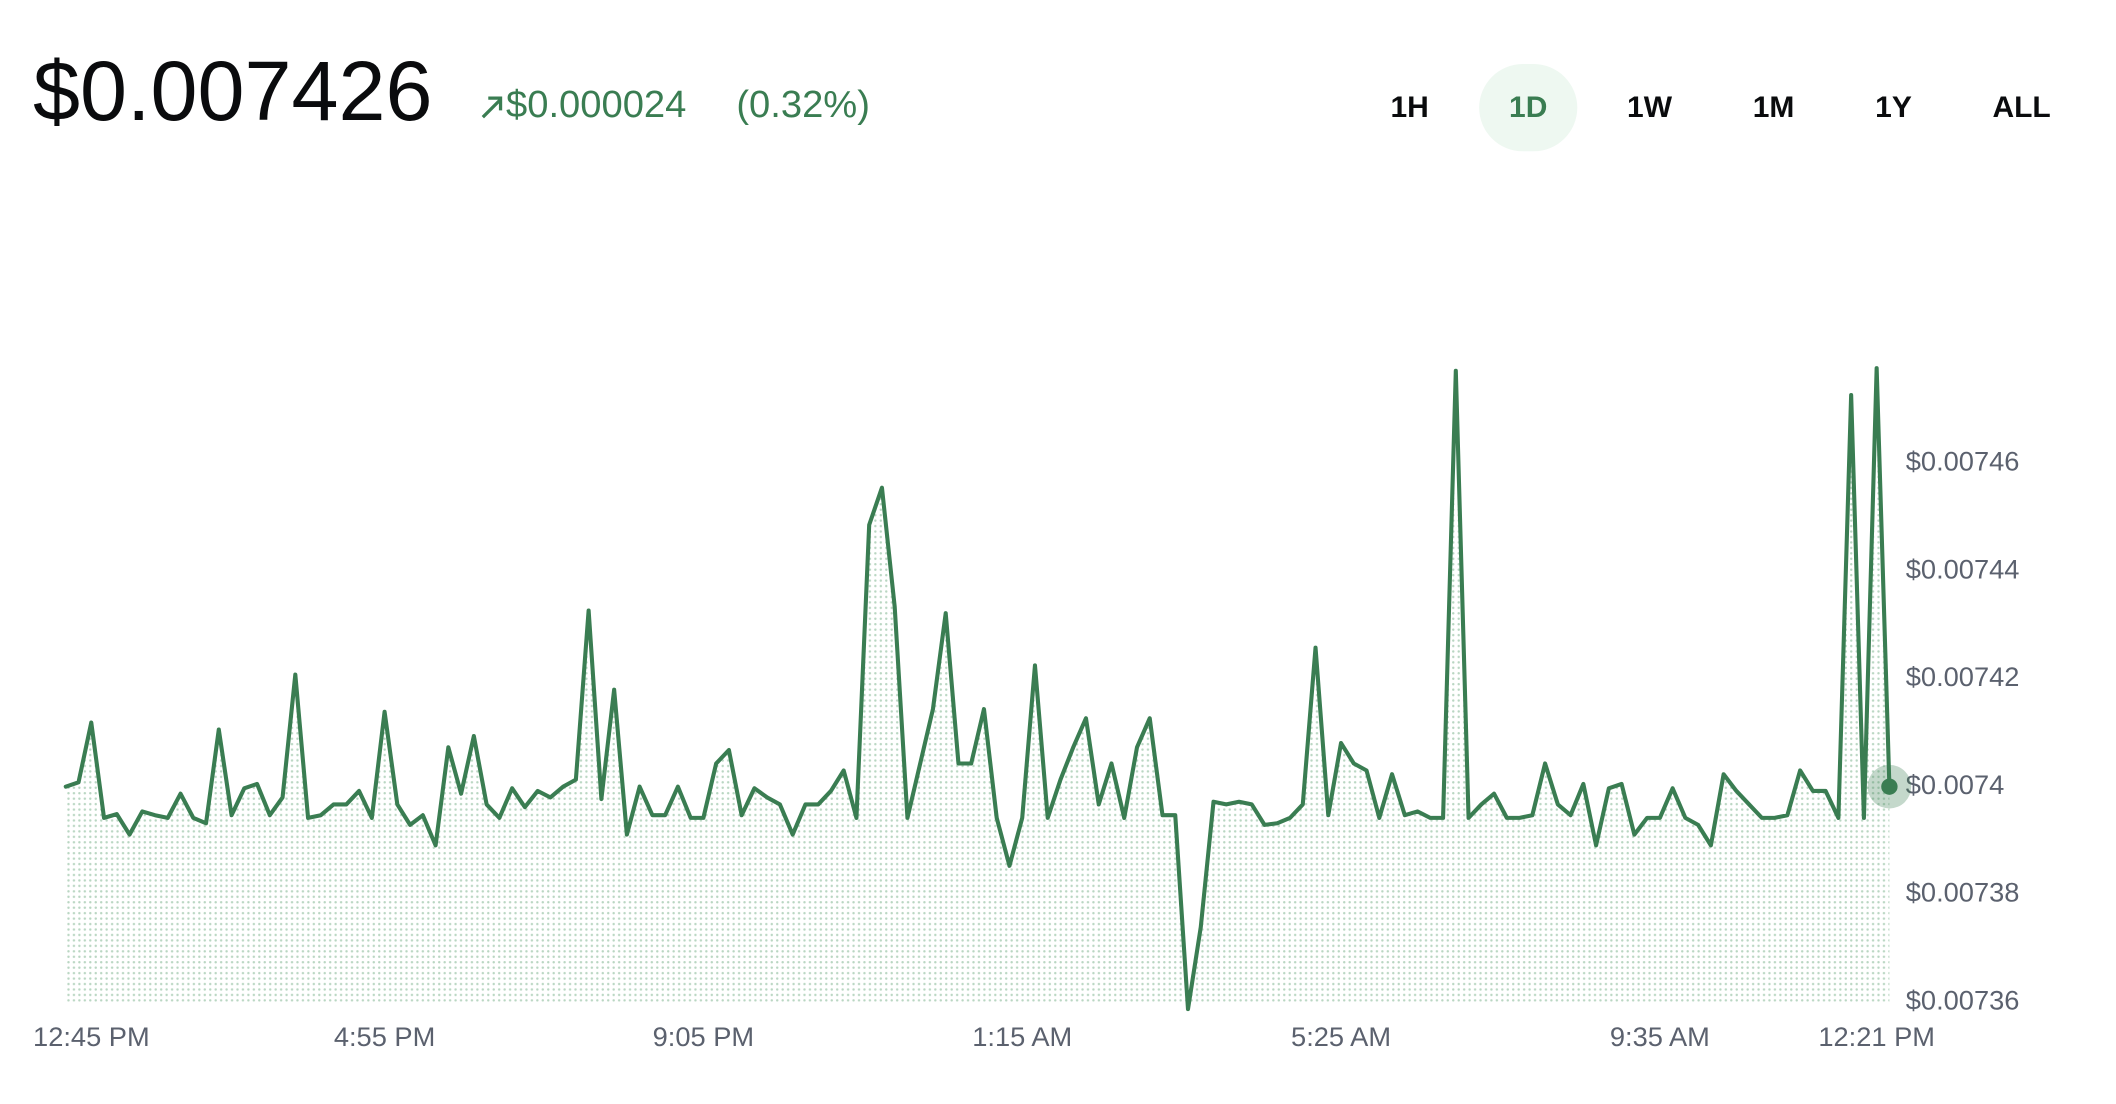 The height and width of the screenshot is (1104, 2116). I want to click on range-button: 1Y, so click(1893, 107).